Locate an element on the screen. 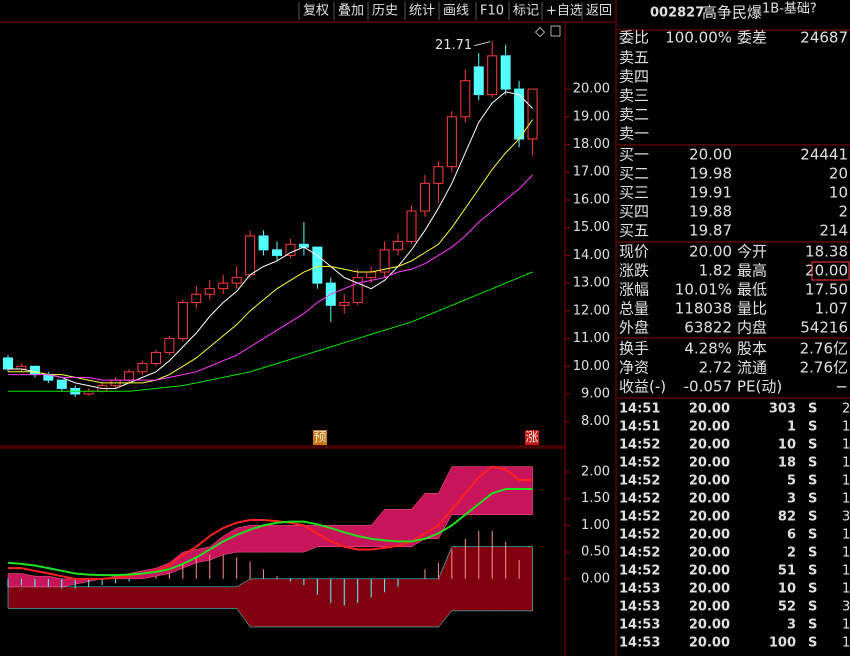 This screenshot has width=850, height=656. toolbar-button: F10 is located at coordinates (492, 11).